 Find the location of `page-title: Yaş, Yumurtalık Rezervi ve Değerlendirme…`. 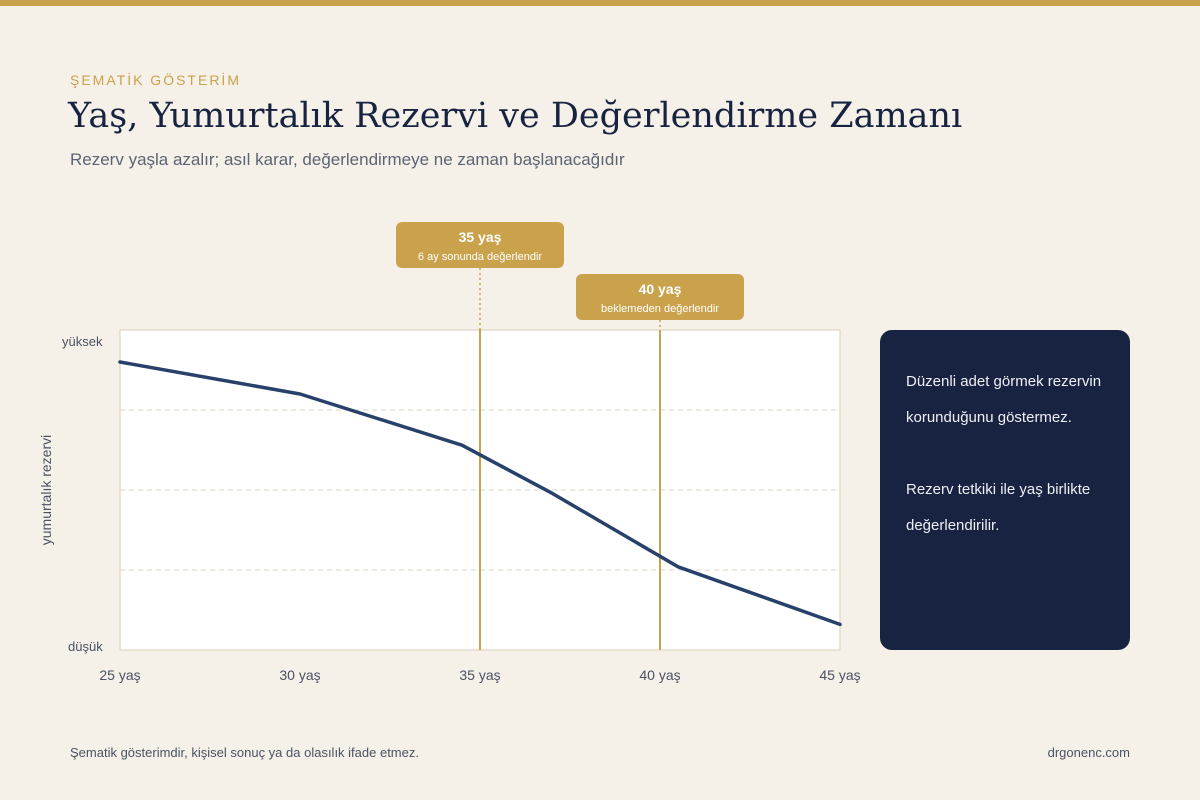

page-title: Yaş, Yumurtalık Rezervi ve Değerlendirme… is located at coordinates (515, 116).